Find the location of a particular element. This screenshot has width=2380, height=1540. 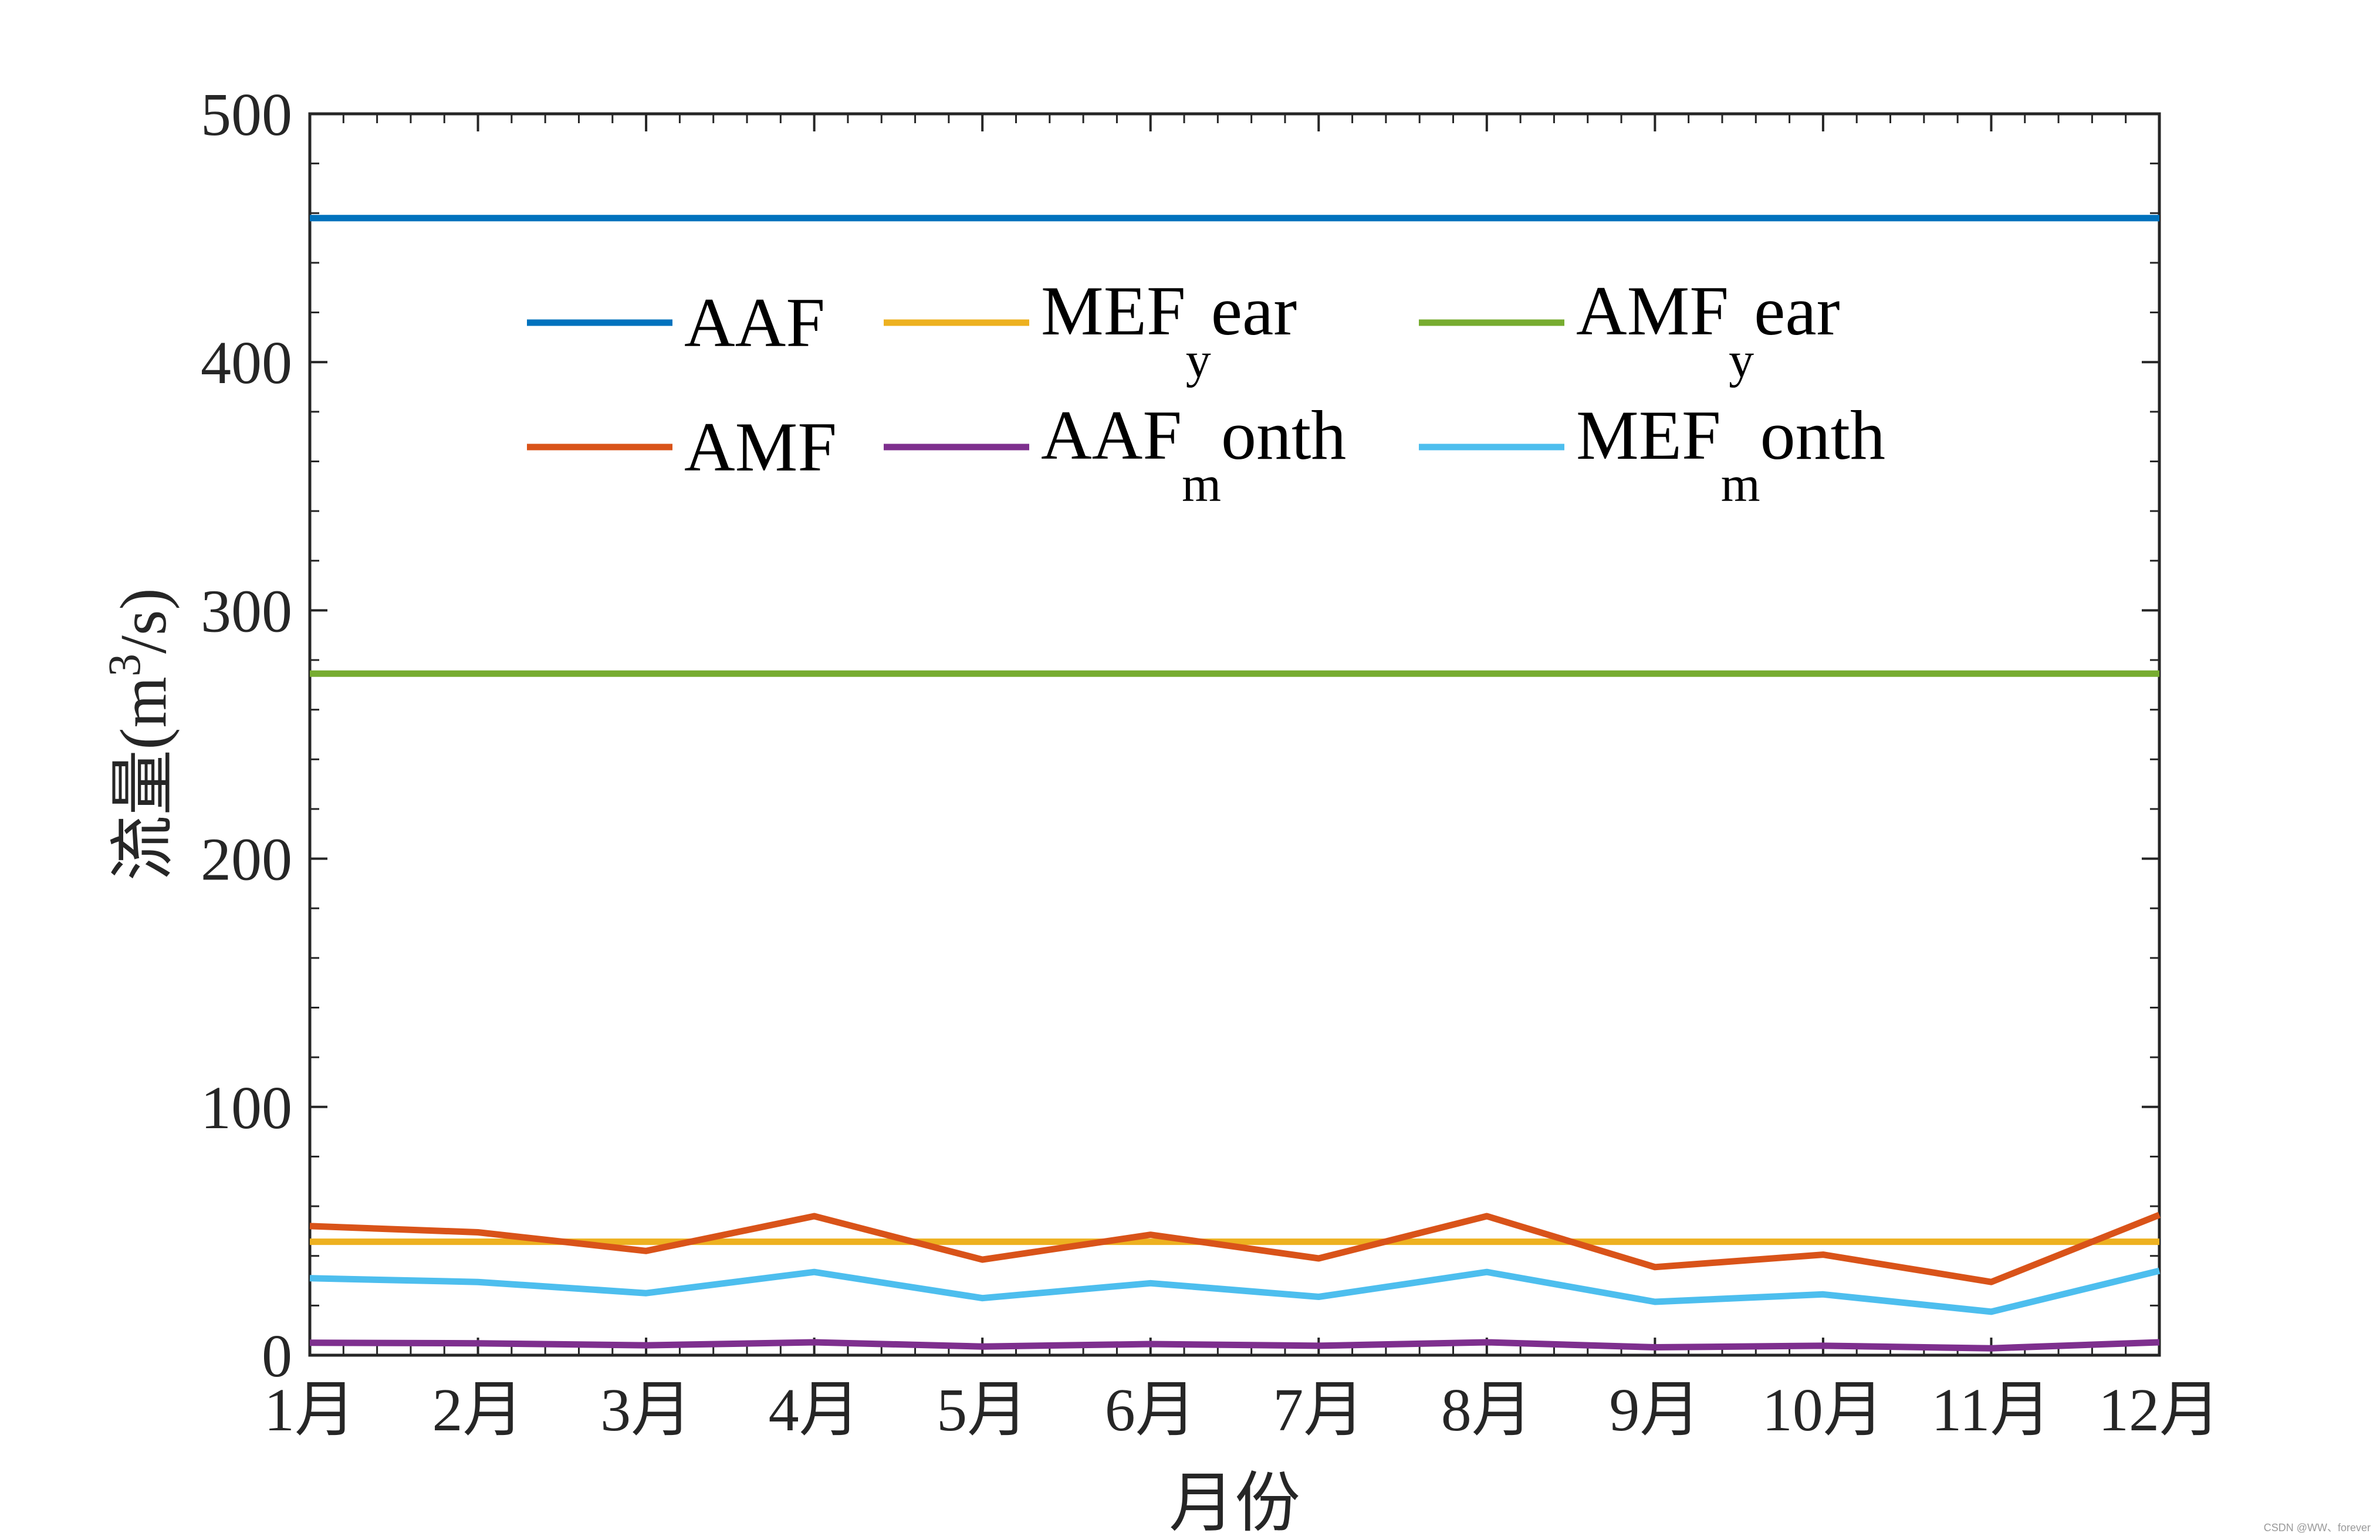

x-tick-label: 8月 is located at coordinates (1487, 1410).